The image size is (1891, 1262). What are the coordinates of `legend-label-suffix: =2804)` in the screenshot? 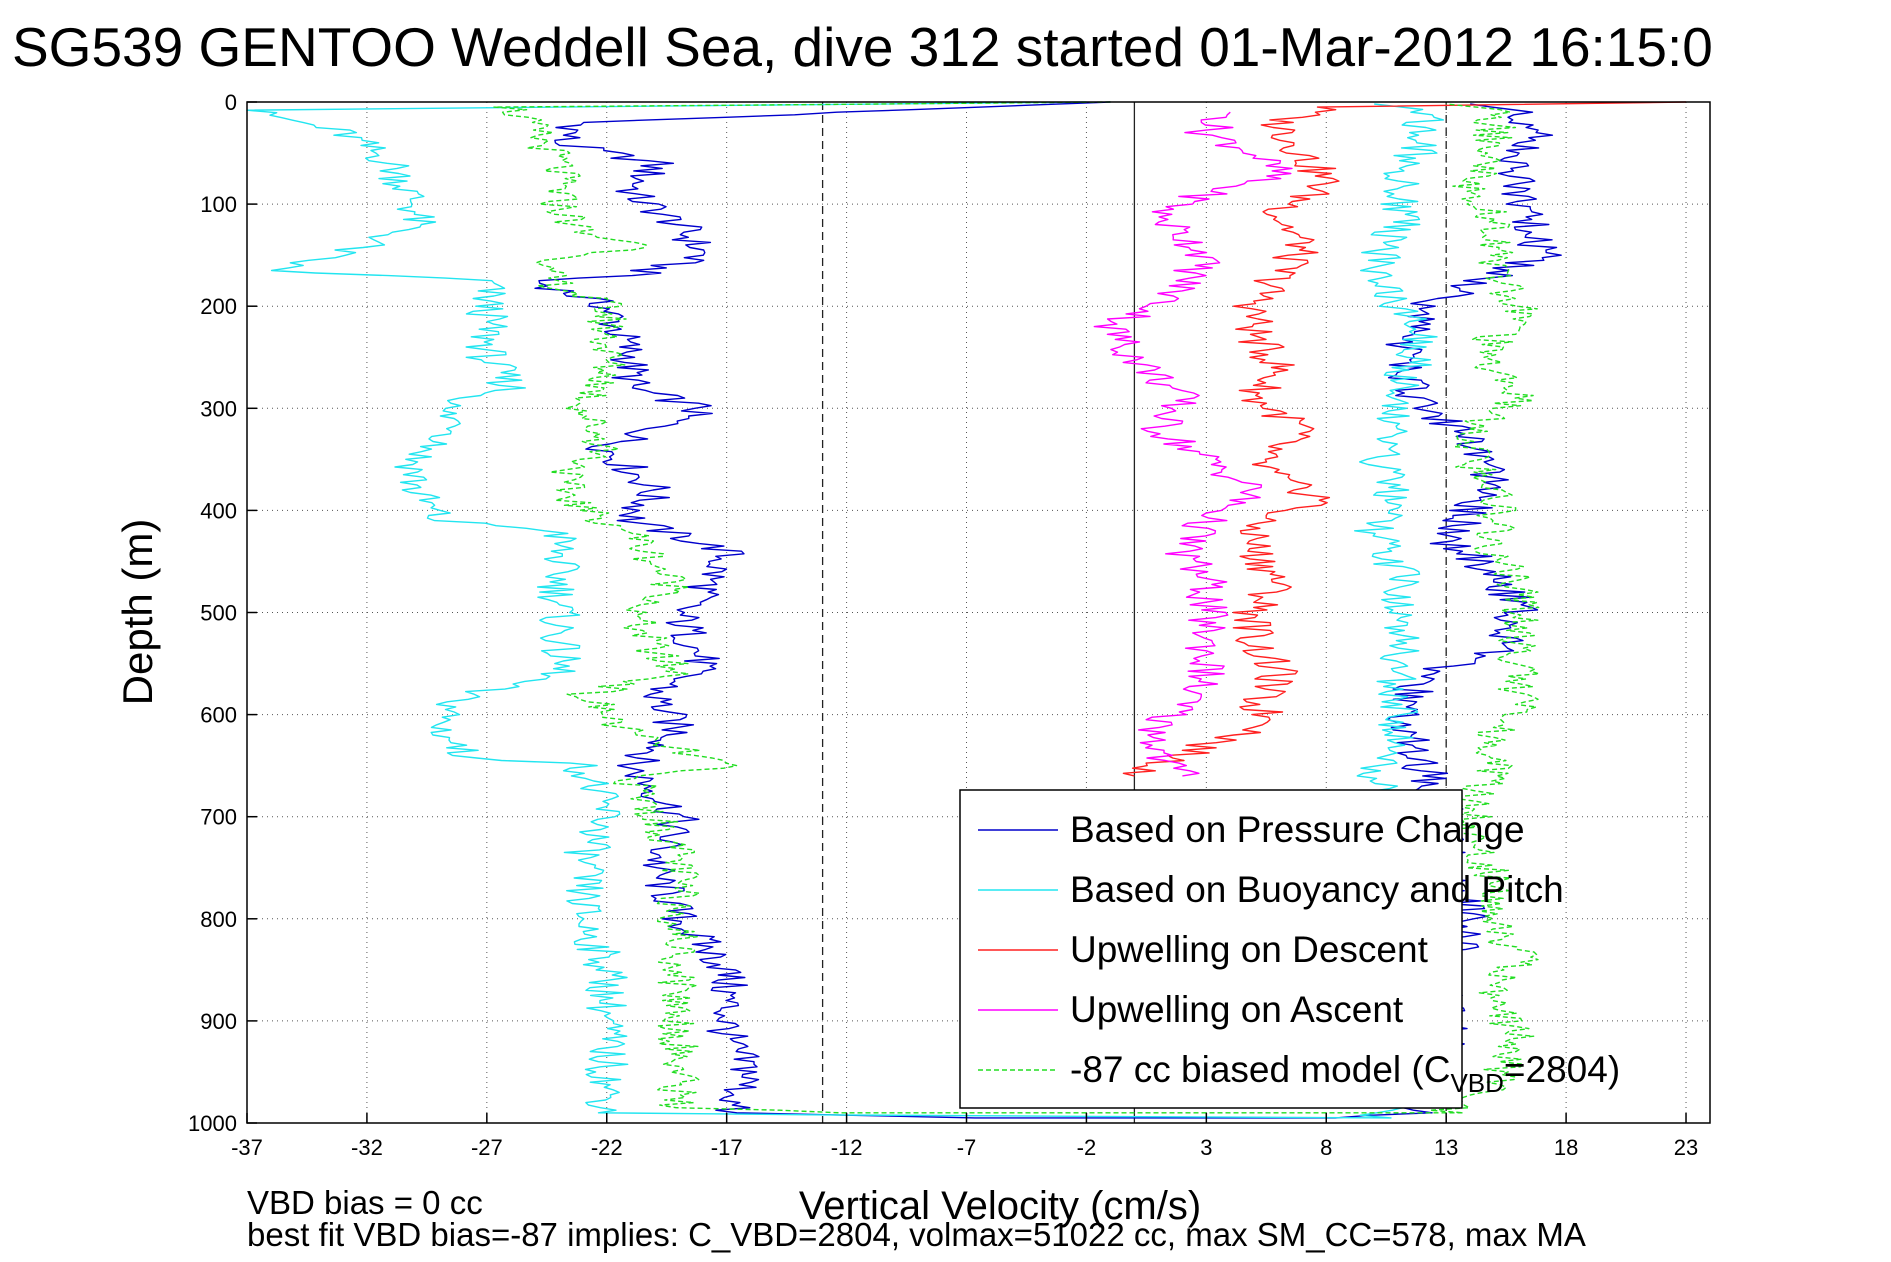 It's located at (1562, 1069).